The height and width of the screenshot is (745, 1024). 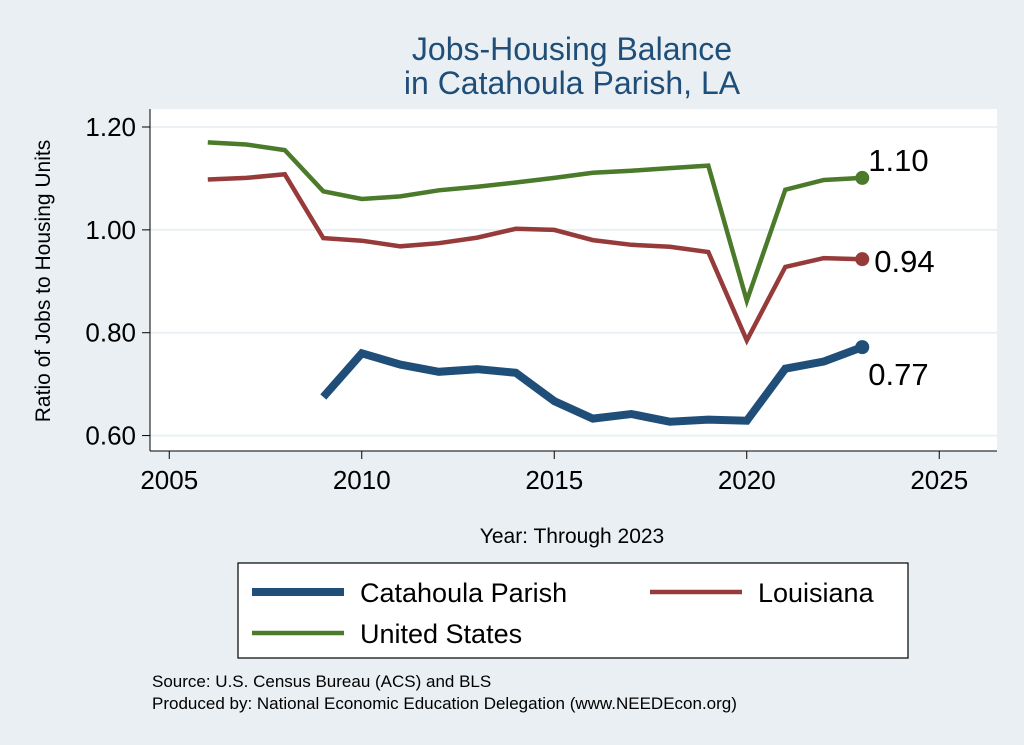 What do you see at coordinates (862, 177) in the screenshot?
I see `end-point-united-states` at bounding box center [862, 177].